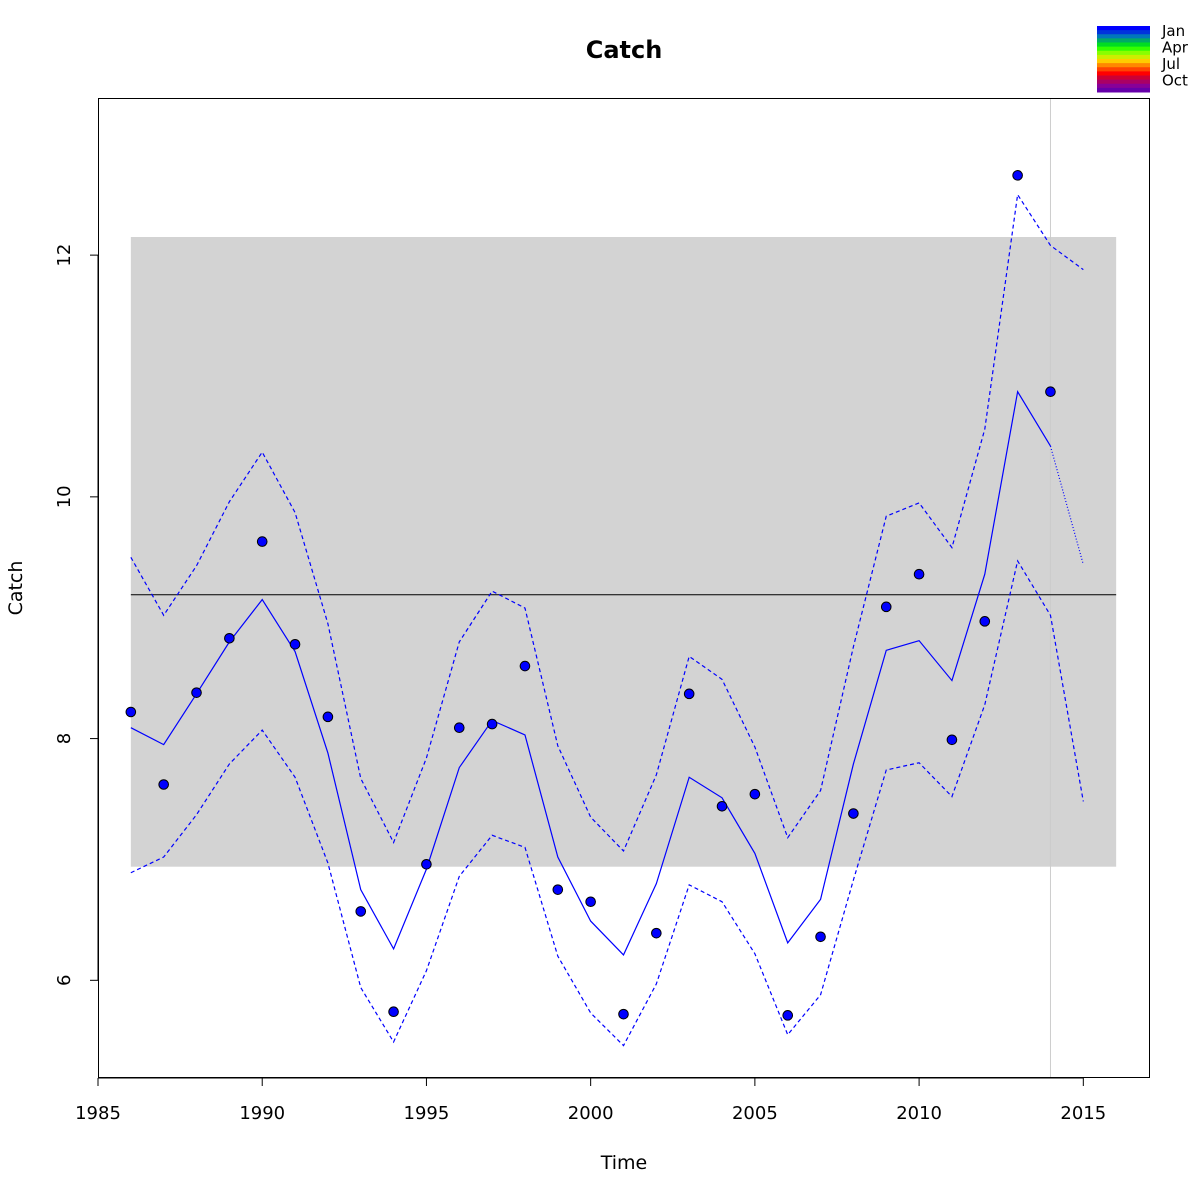  I want to click on x-axis-label: Time, so click(624, 1163).